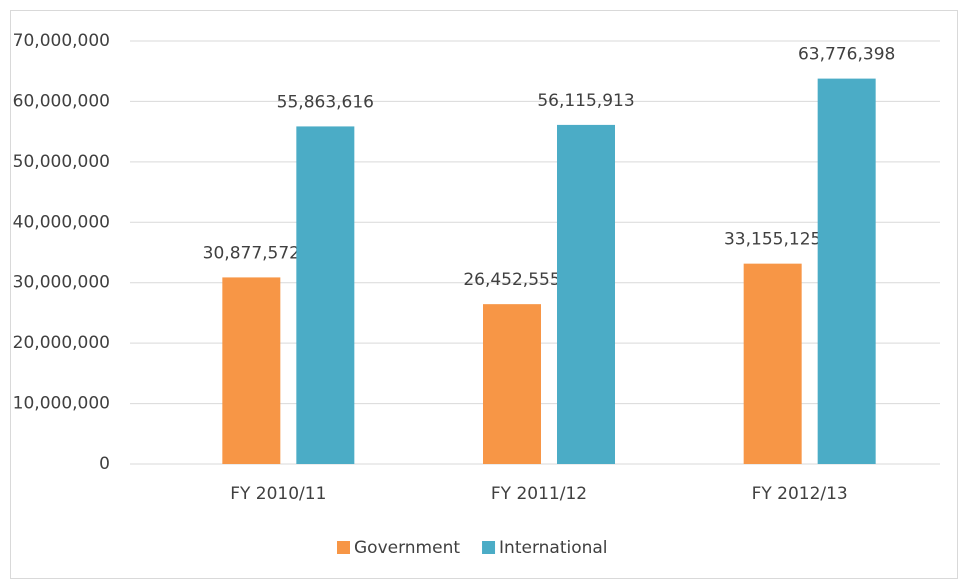  What do you see at coordinates (251, 253) in the screenshot?
I see `data-label: 30,877,572` at bounding box center [251, 253].